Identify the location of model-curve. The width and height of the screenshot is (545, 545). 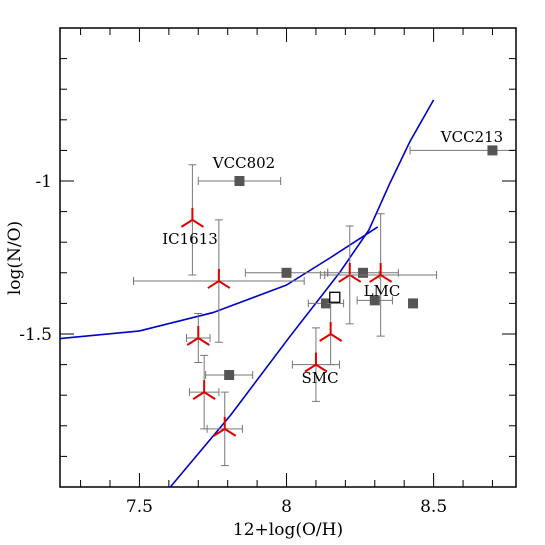
(219, 283).